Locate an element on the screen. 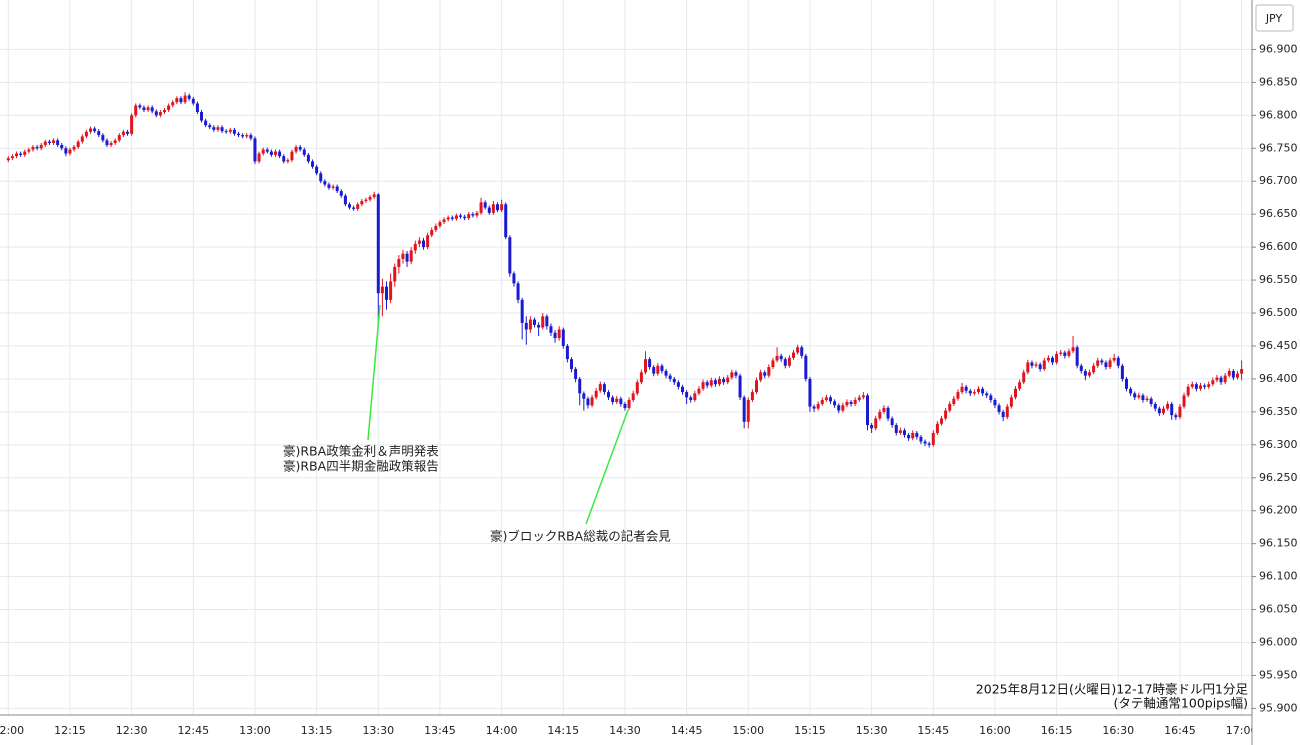  y-tick-label: 96.150 is located at coordinates (1278, 543).